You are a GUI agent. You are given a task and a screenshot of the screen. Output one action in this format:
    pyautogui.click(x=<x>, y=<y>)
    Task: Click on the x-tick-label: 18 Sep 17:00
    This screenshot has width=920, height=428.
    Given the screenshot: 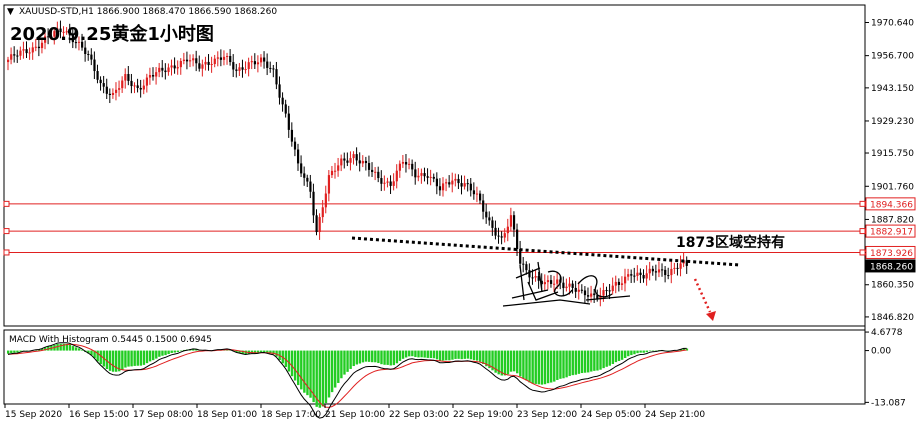 What is the action you would take?
    pyautogui.click(x=291, y=415)
    